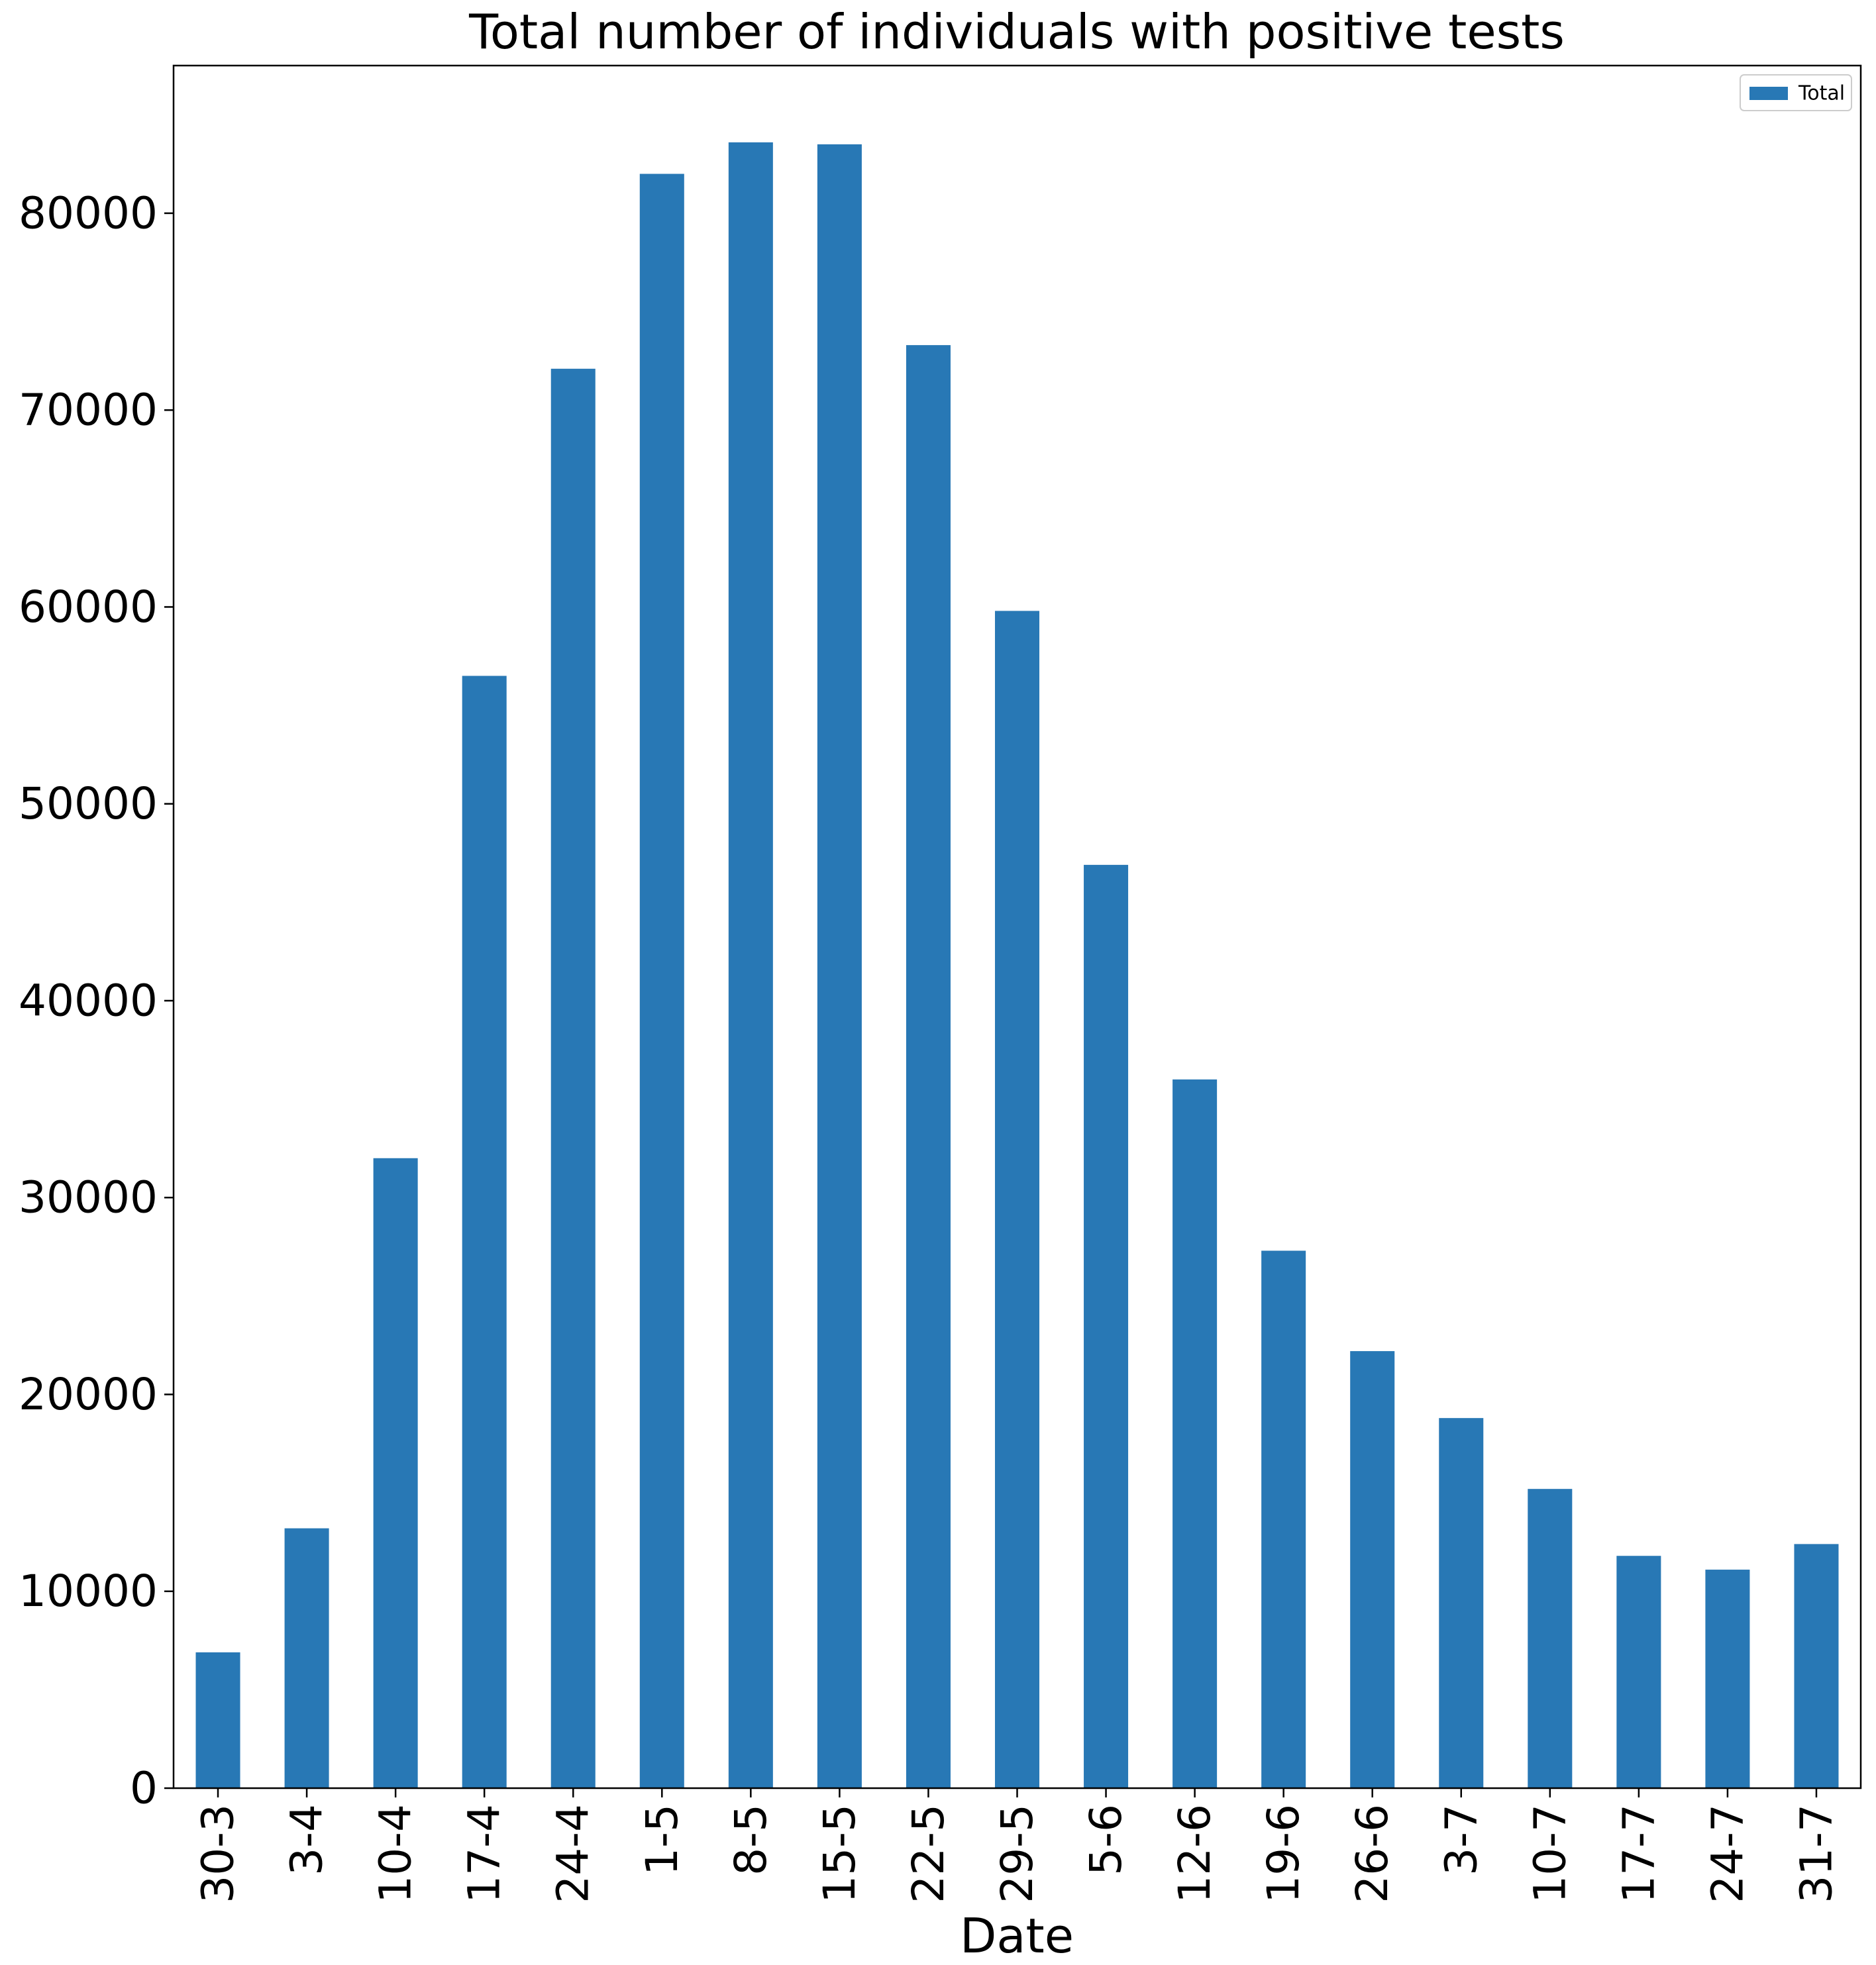 The width and height of the screenshot is (1876, 1965). I want to click on legend: Total, so click(1796, 92).